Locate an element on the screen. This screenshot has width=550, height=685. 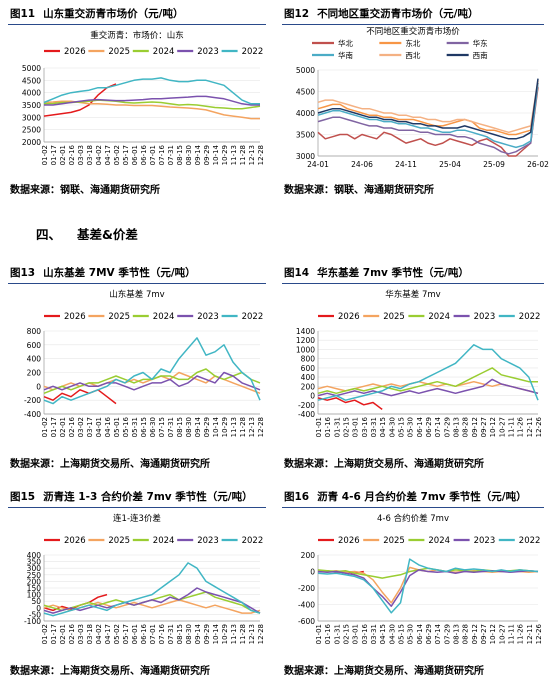
x-tick-label: 02-15 is located at coordinates (347, 634).